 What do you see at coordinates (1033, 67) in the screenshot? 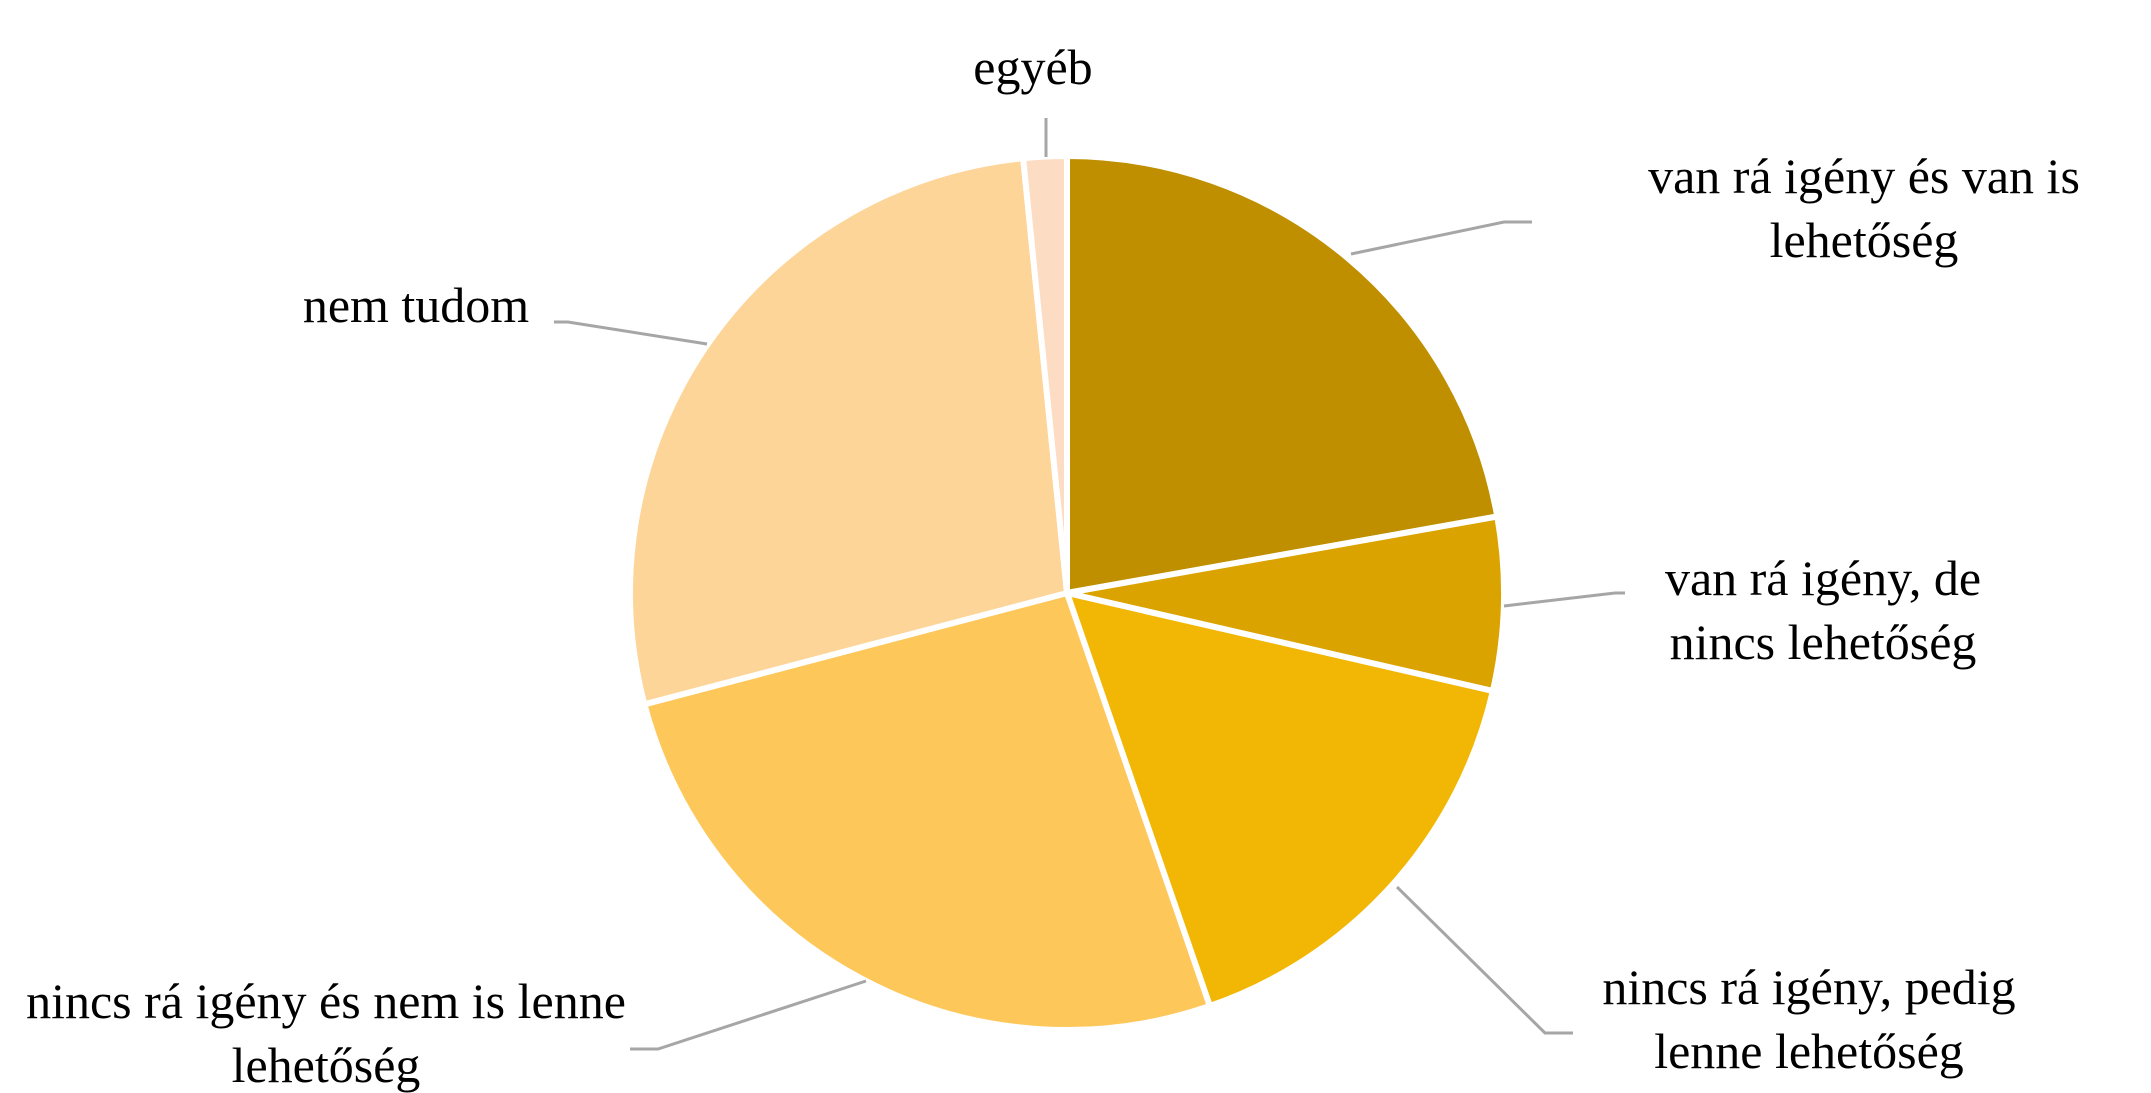
I see `slice-label: egyéb` at bounding box center [1033, 67].